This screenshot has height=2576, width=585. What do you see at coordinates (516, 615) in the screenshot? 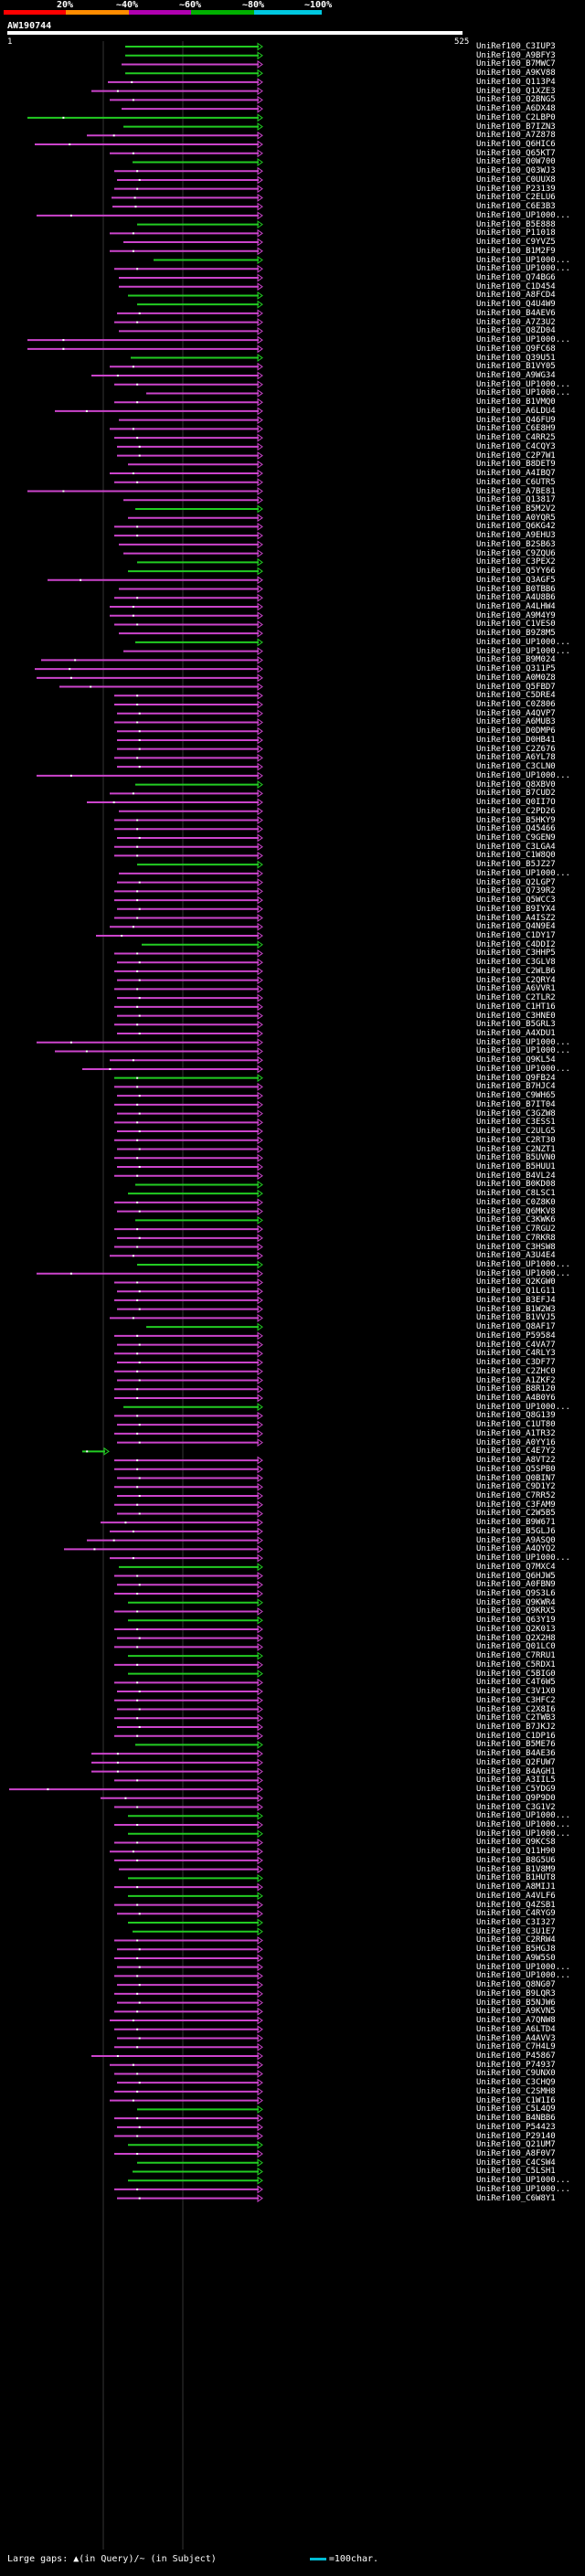
I see `hit-name-link: UniRef100_A9M4Y9` at bounding box center [516, 615].